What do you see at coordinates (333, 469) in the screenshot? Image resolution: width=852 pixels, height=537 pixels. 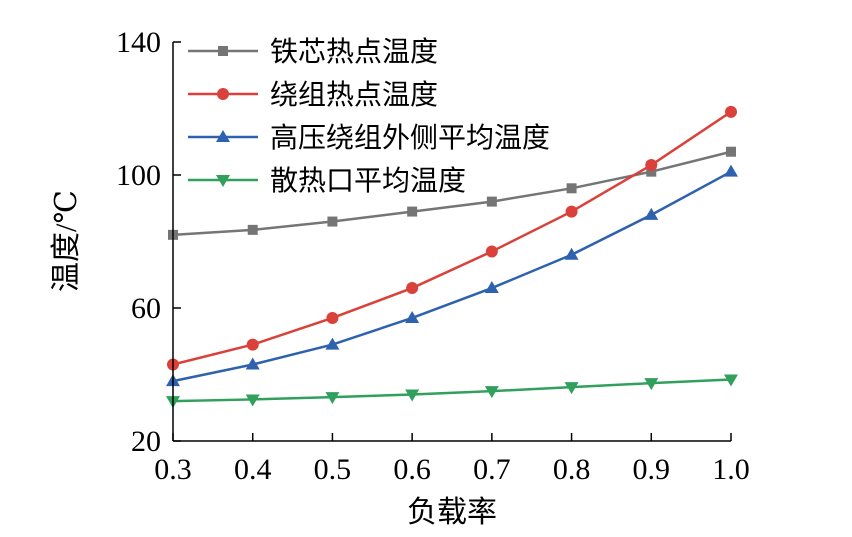 I see `x-tick-label: 0.5` at bounding box center [333, 469].